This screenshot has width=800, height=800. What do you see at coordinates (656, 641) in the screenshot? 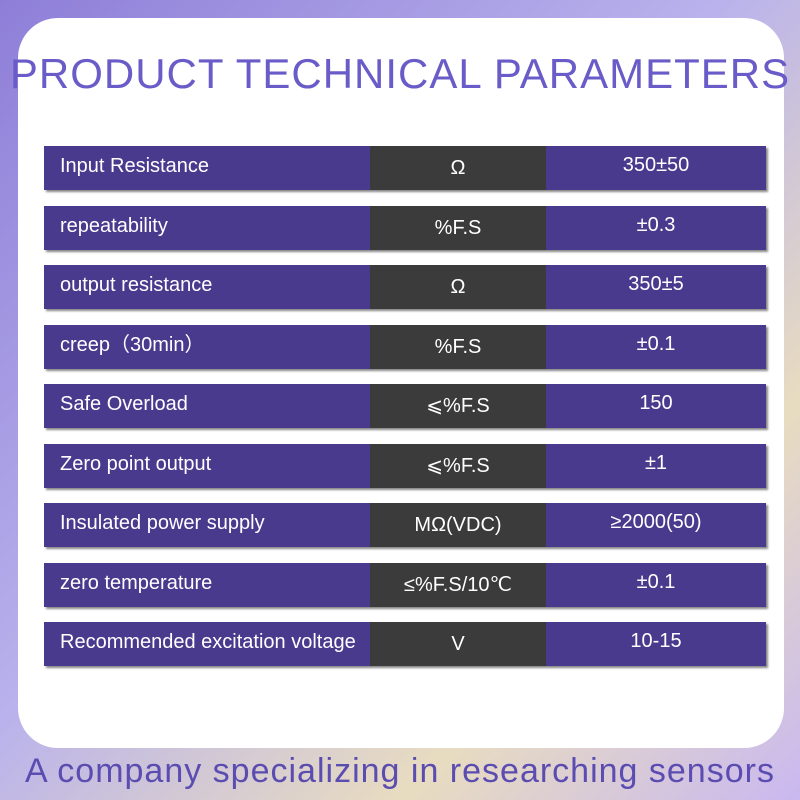
I see `value: 10-15` at bounding box center [656, 641].